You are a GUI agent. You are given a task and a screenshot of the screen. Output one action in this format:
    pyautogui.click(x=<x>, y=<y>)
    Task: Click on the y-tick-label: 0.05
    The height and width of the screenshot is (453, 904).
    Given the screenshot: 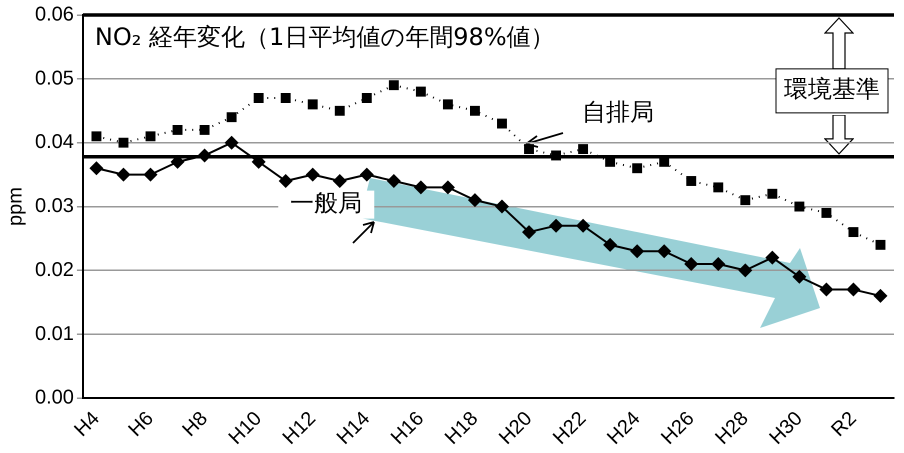 What is the action you would take?
    pyautogui.click(x=54, y=78)
    